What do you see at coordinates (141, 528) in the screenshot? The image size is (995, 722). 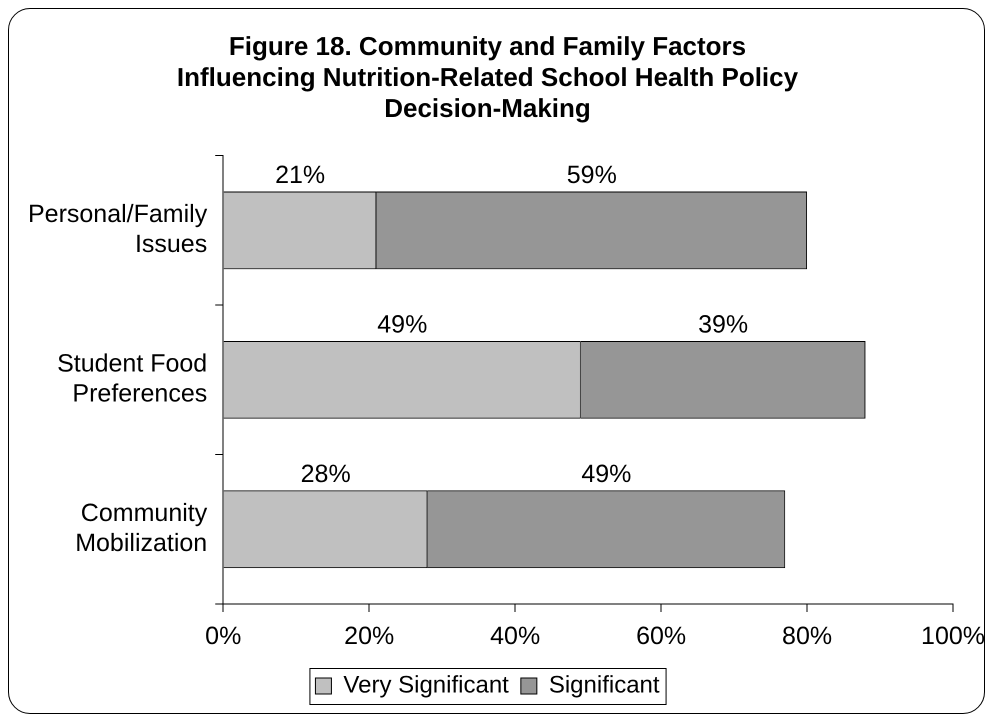 I see `y-tick-label: Community Mobilization` at bounding box center [141, 528].